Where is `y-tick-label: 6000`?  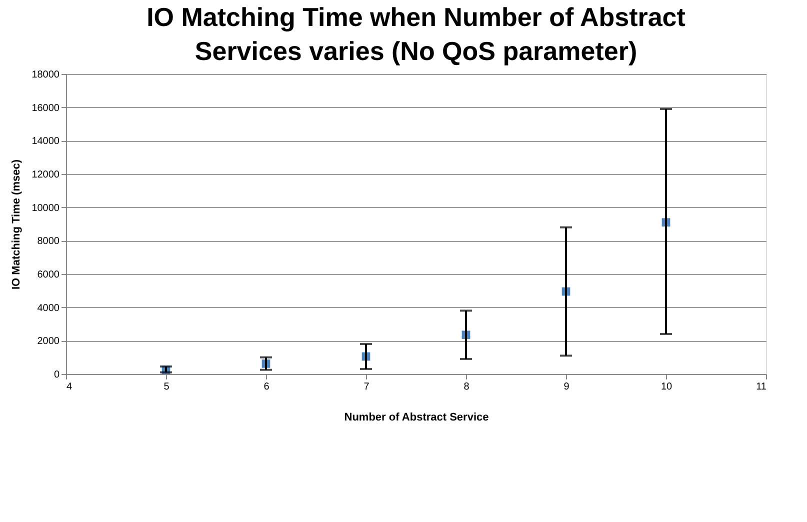
y-tick-label: 6000 is located at coordinates (48, 275).